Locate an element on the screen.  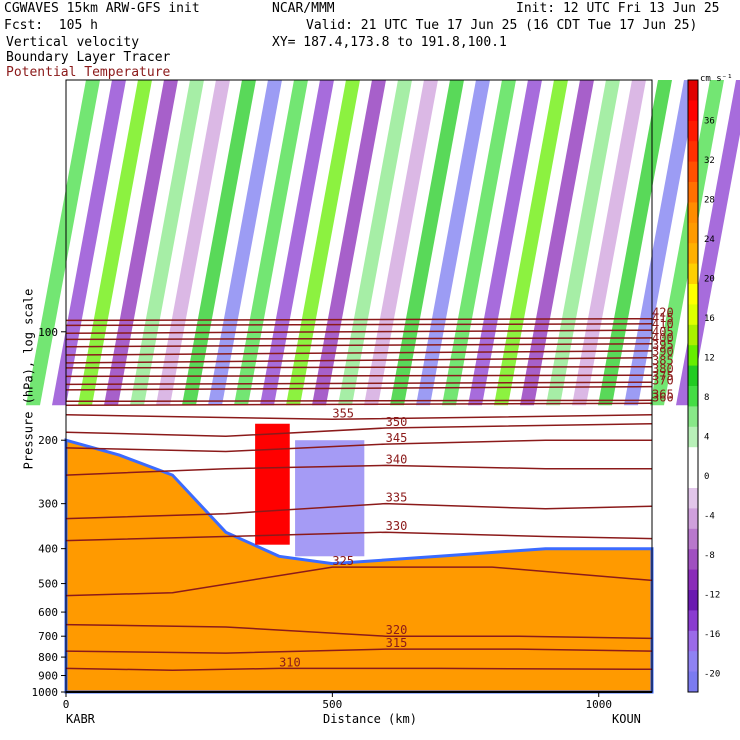
y-tick-label-500: 500 is located at coordinates (48, 584).